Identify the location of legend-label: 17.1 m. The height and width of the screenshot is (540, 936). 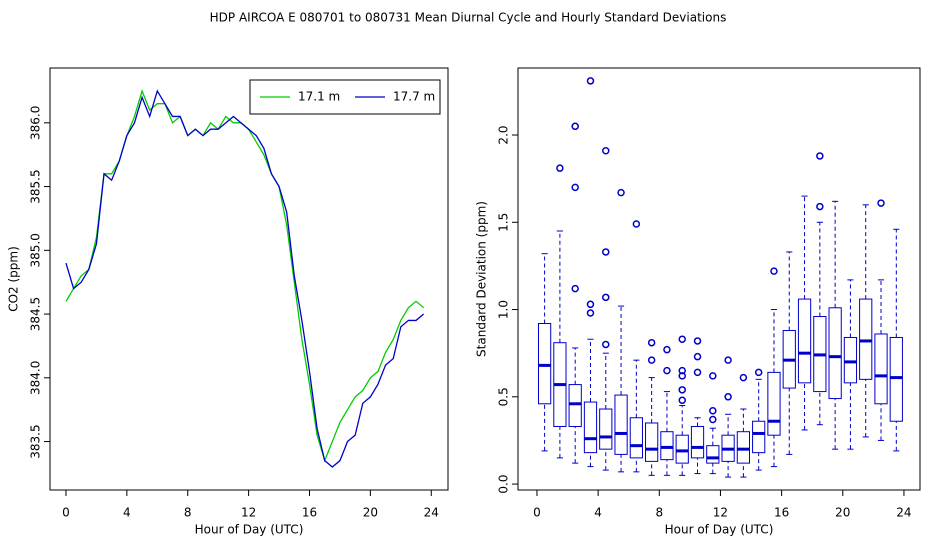
(319, 97).